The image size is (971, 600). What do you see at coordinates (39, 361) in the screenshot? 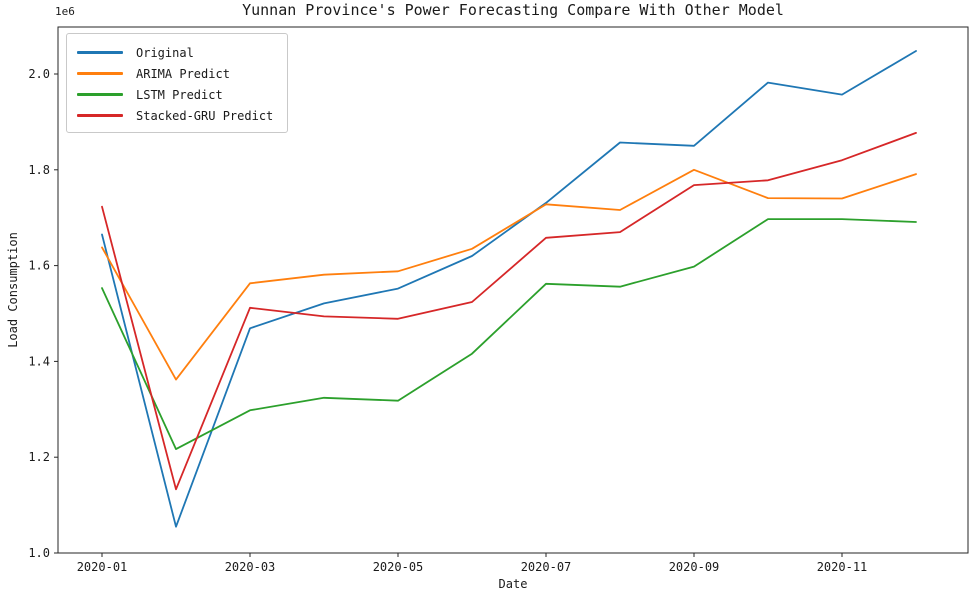
I see `y-tick-label: 1.4` at bounding box center [39, 361].